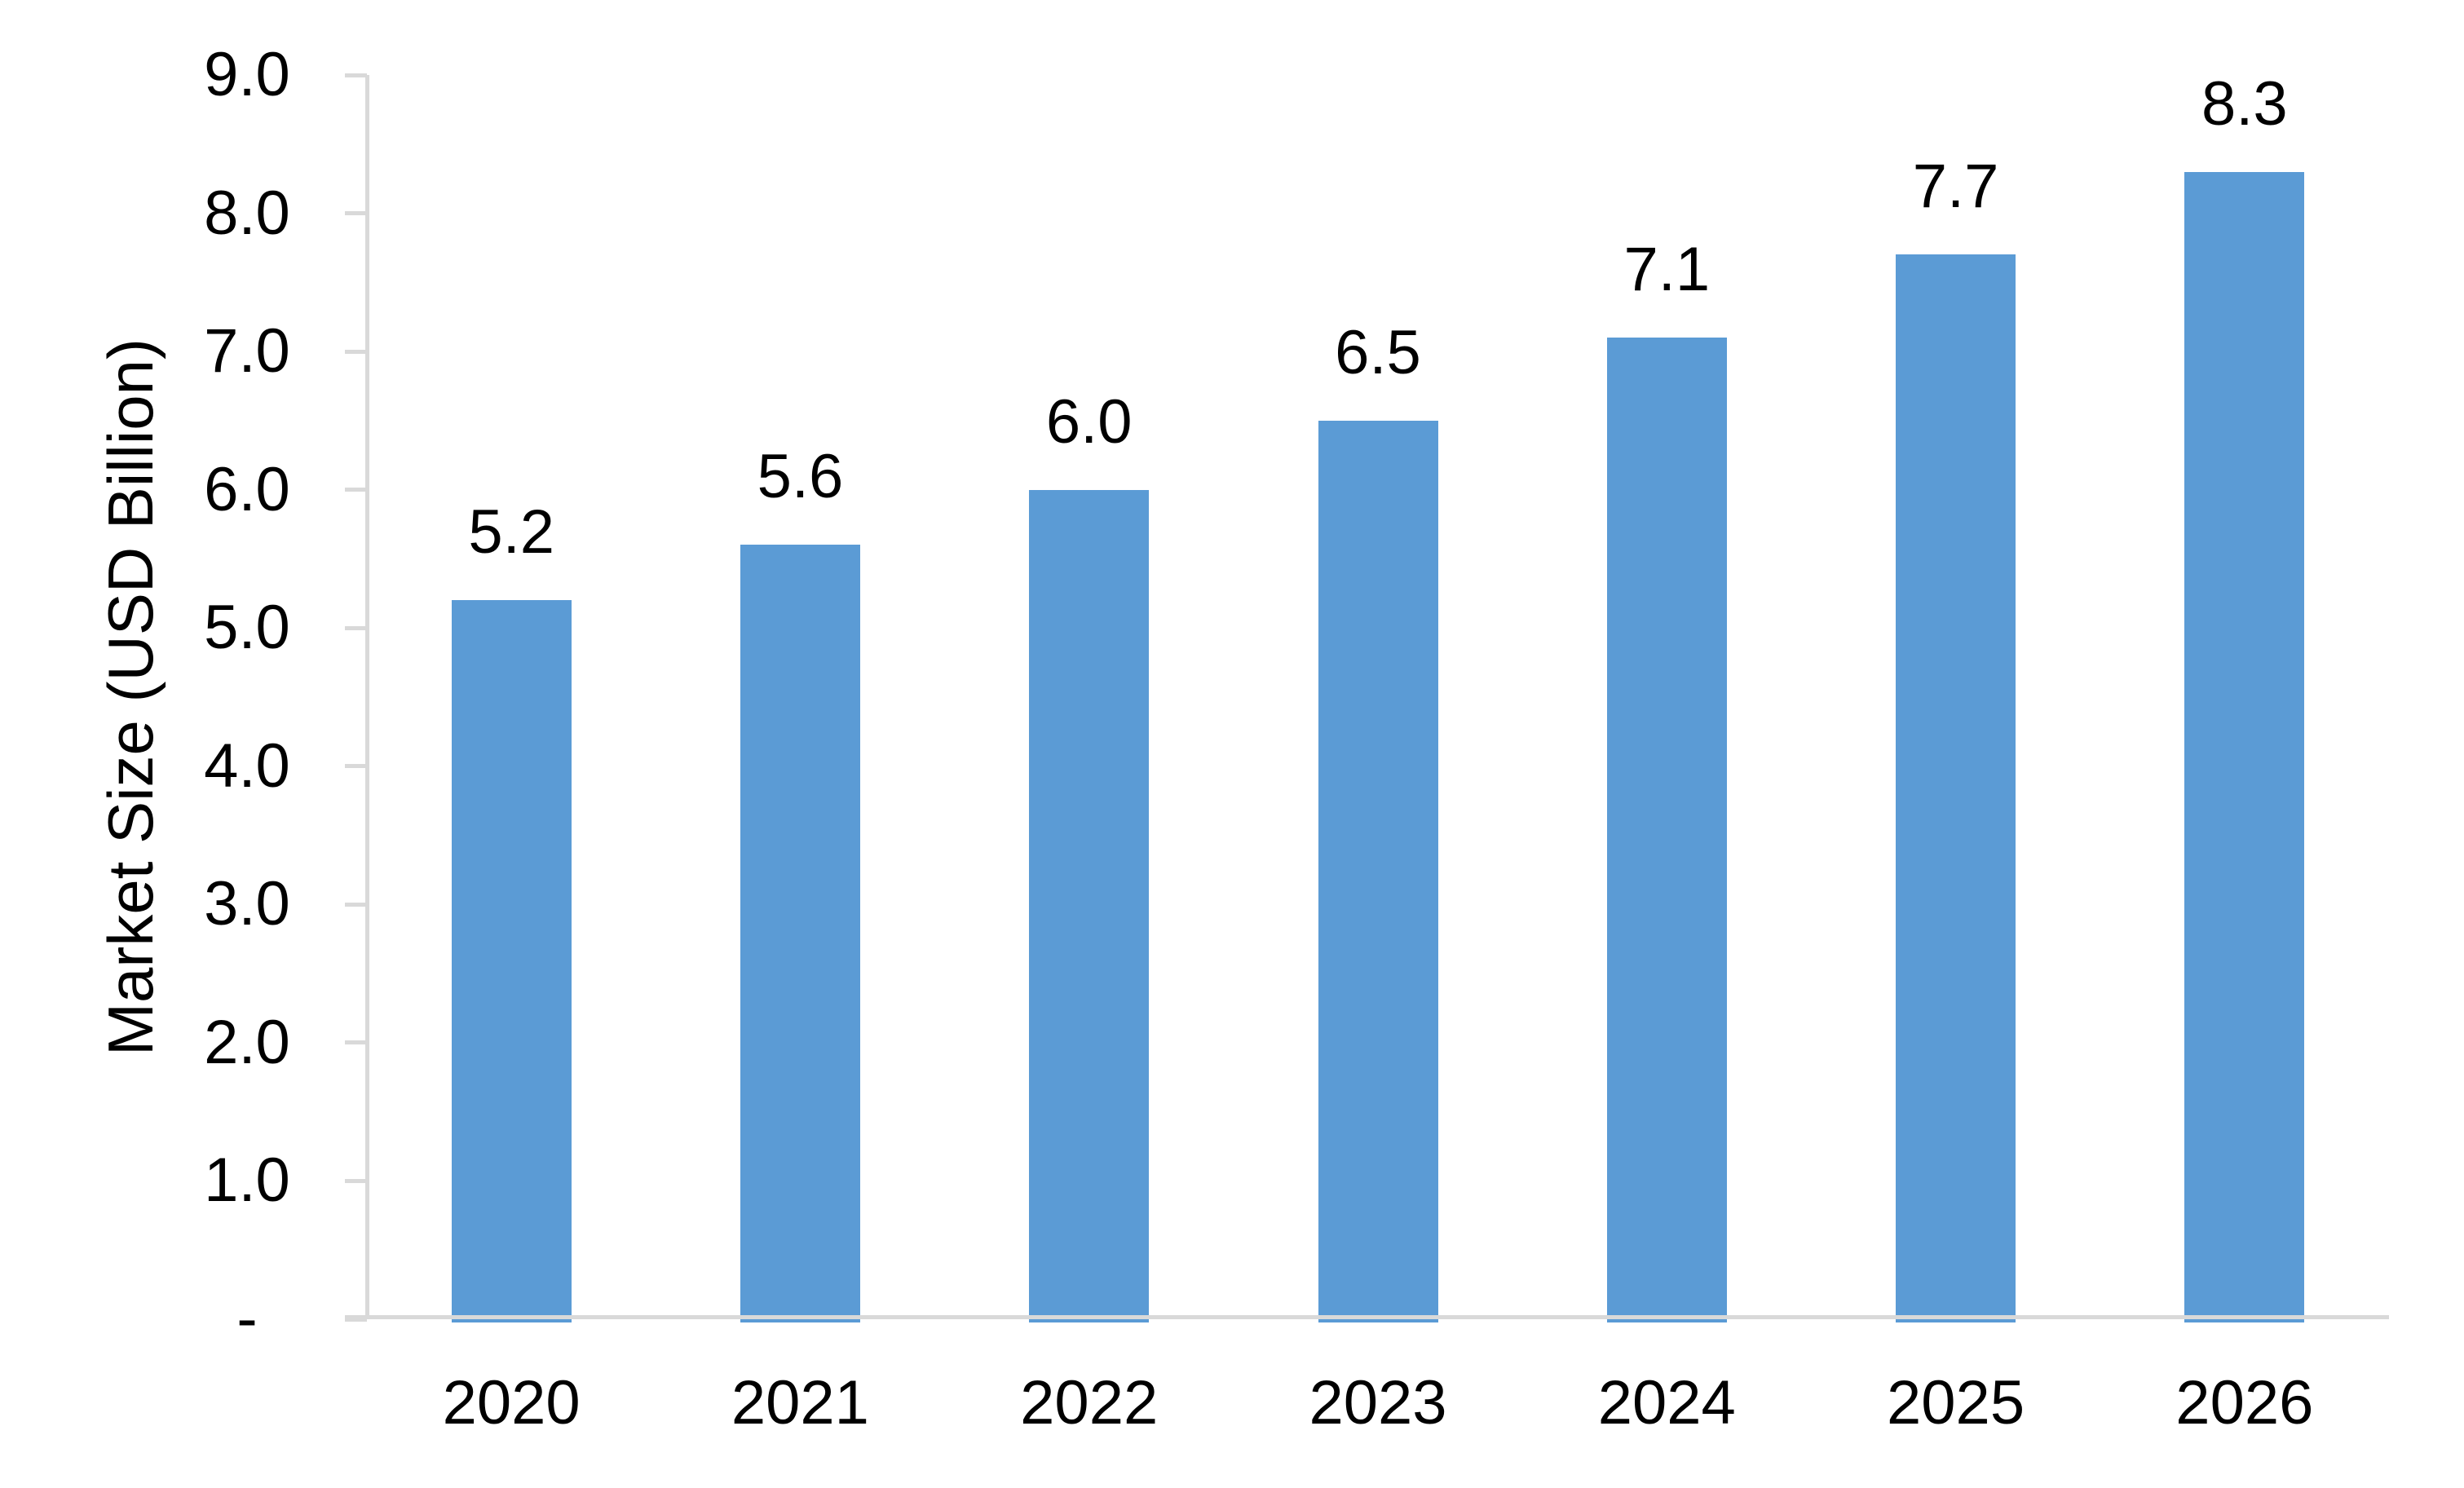 The height and width of the screenshot is (1488, 2464). What do you see at coordinates (2244, 1402) in the screenshot?
I see `x-tick-label: 2026` at bounding box center [2244, 1402].